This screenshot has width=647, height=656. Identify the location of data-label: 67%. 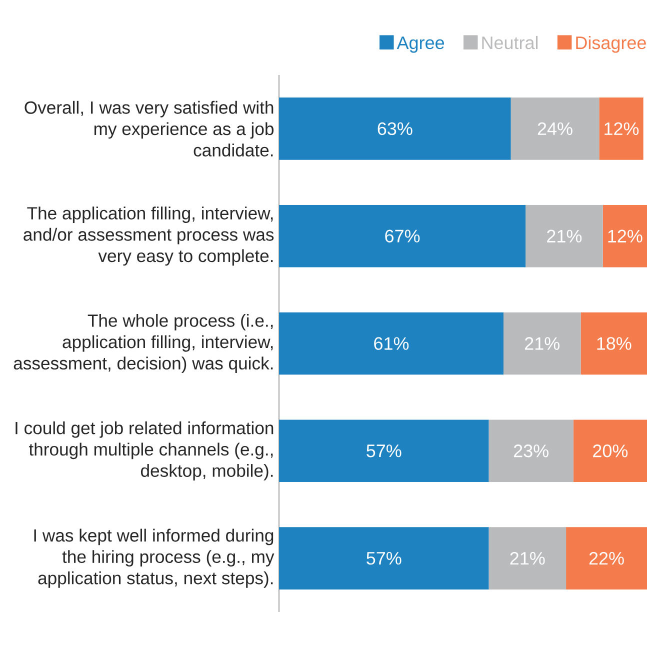
(402, 236).